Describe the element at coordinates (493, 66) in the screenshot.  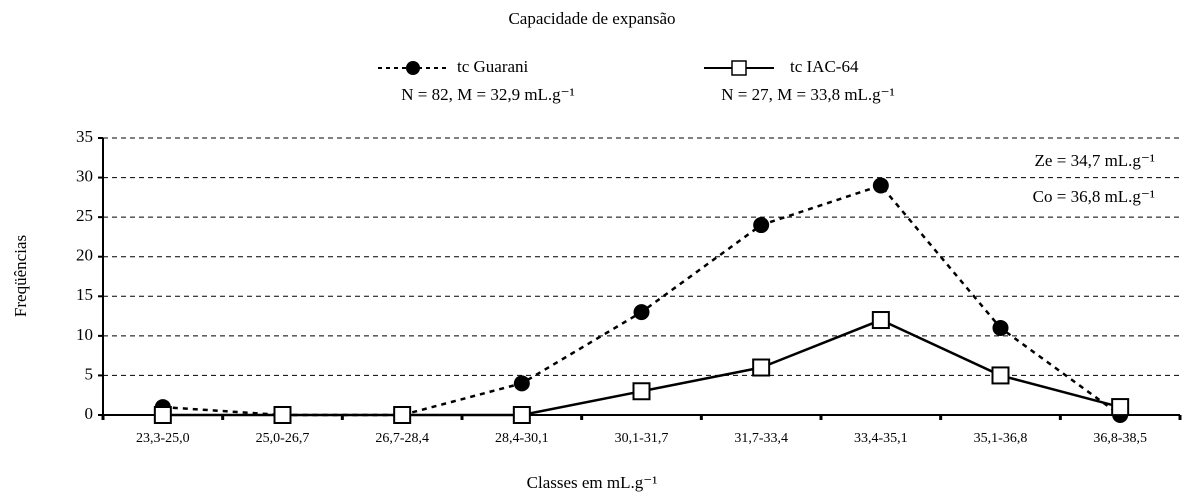
I see `legend-label: tc Guarani` at that location.